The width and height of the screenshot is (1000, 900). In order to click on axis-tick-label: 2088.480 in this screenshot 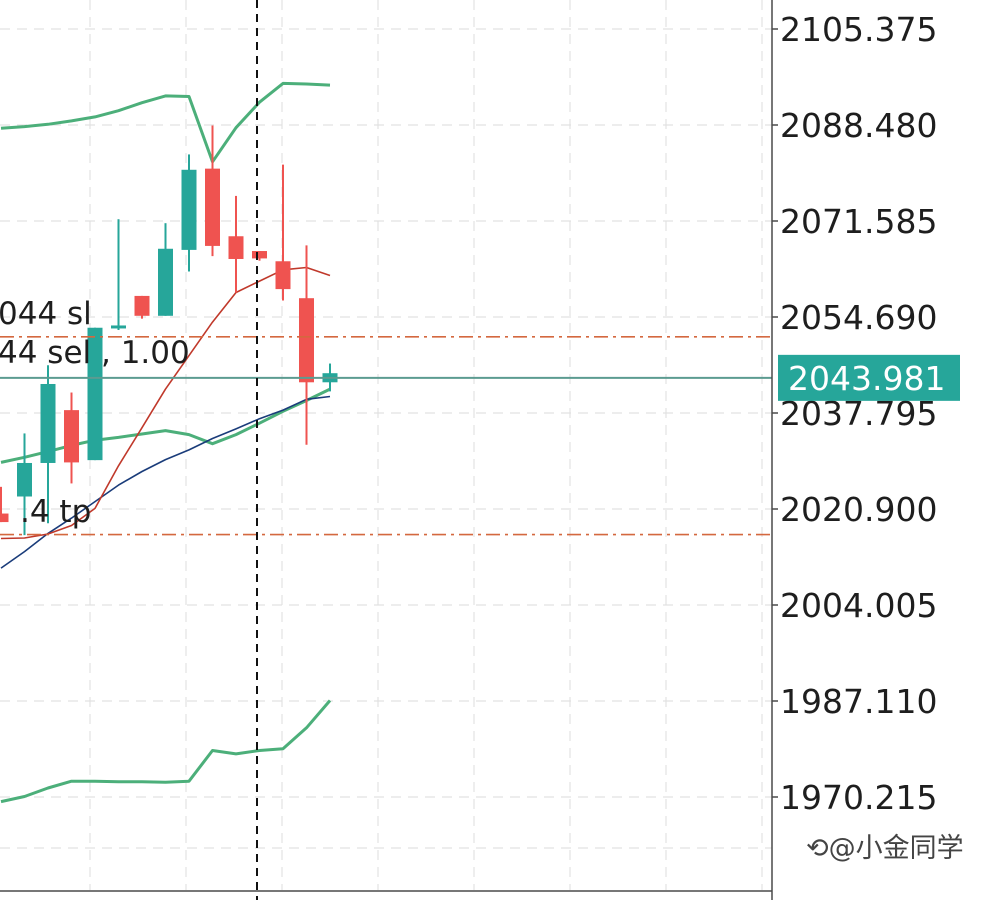, I will do `click(858, 125)`.